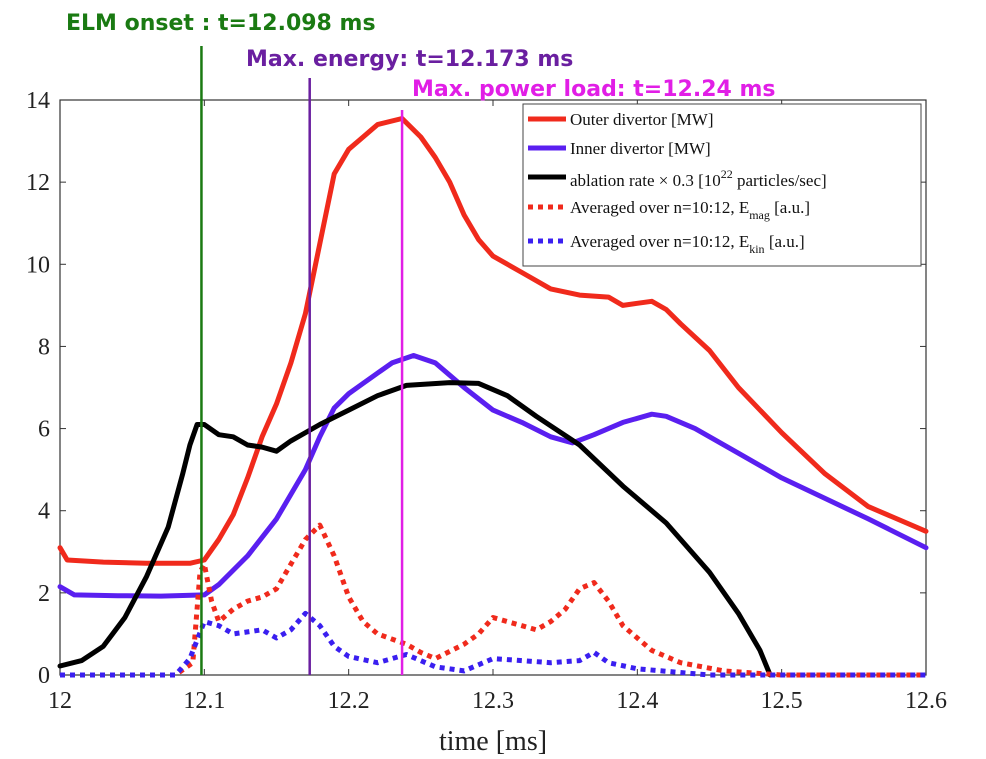 The width and height of the screenshot is (986, 759). I want to click on y-tick-label: 12, so click(38, 183).